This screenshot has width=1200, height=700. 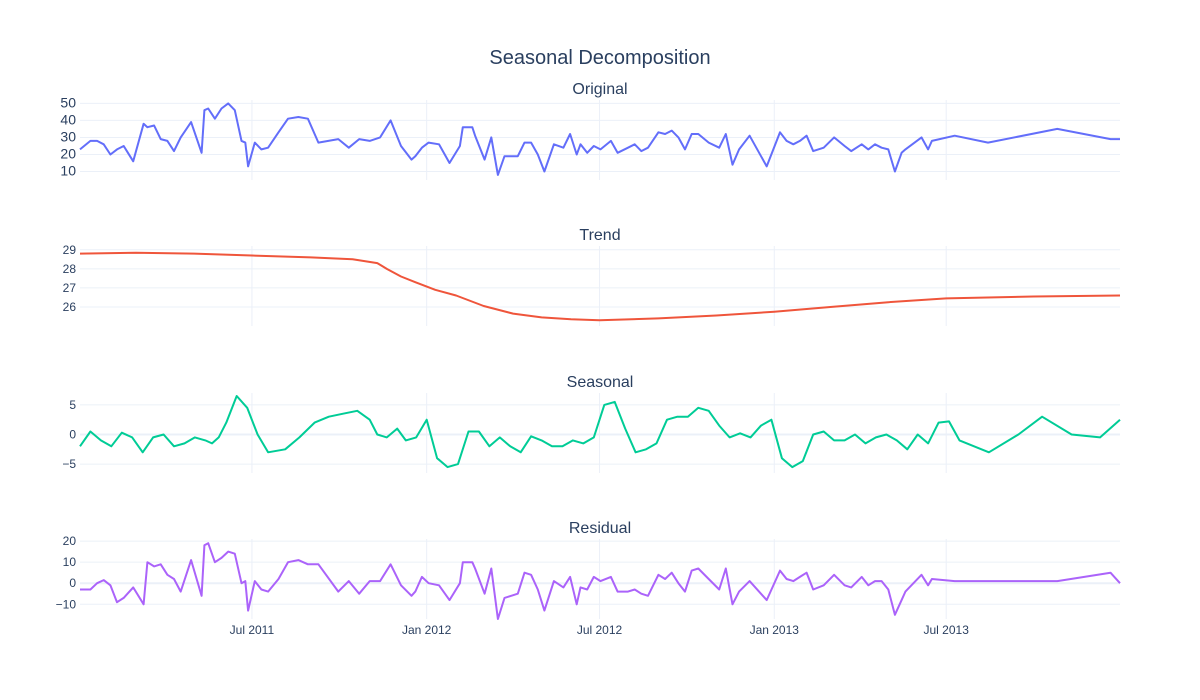 What do you see at coordinates (599, 89) in the screenshot?
I see `panel-title-original: Original` at bounding box center [599, 89].